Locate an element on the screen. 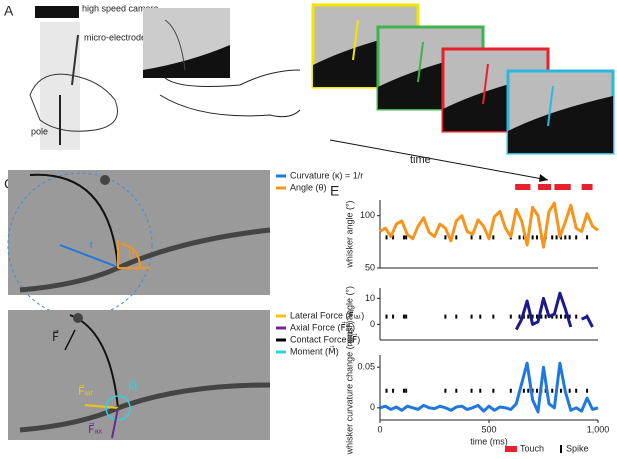  force-arrow is located at coordinates (70, 340).